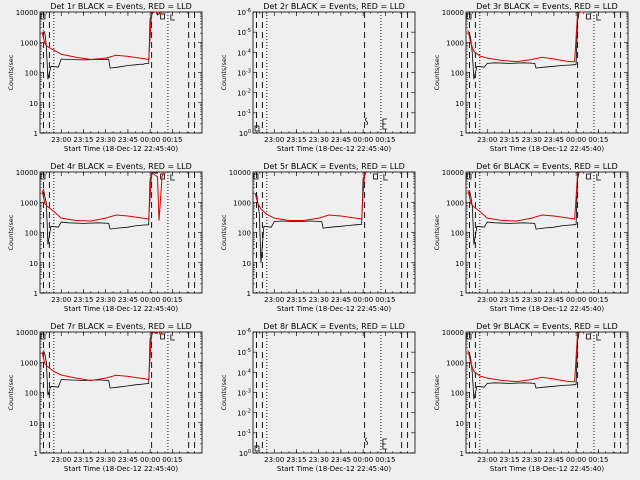 The width and height of the screenshot is (640, 480). Describe the element at coordinates (334, 6) in the screenshot. I see `chart-title: Det 2r BLACK = Events, RED = LLD` at that location.